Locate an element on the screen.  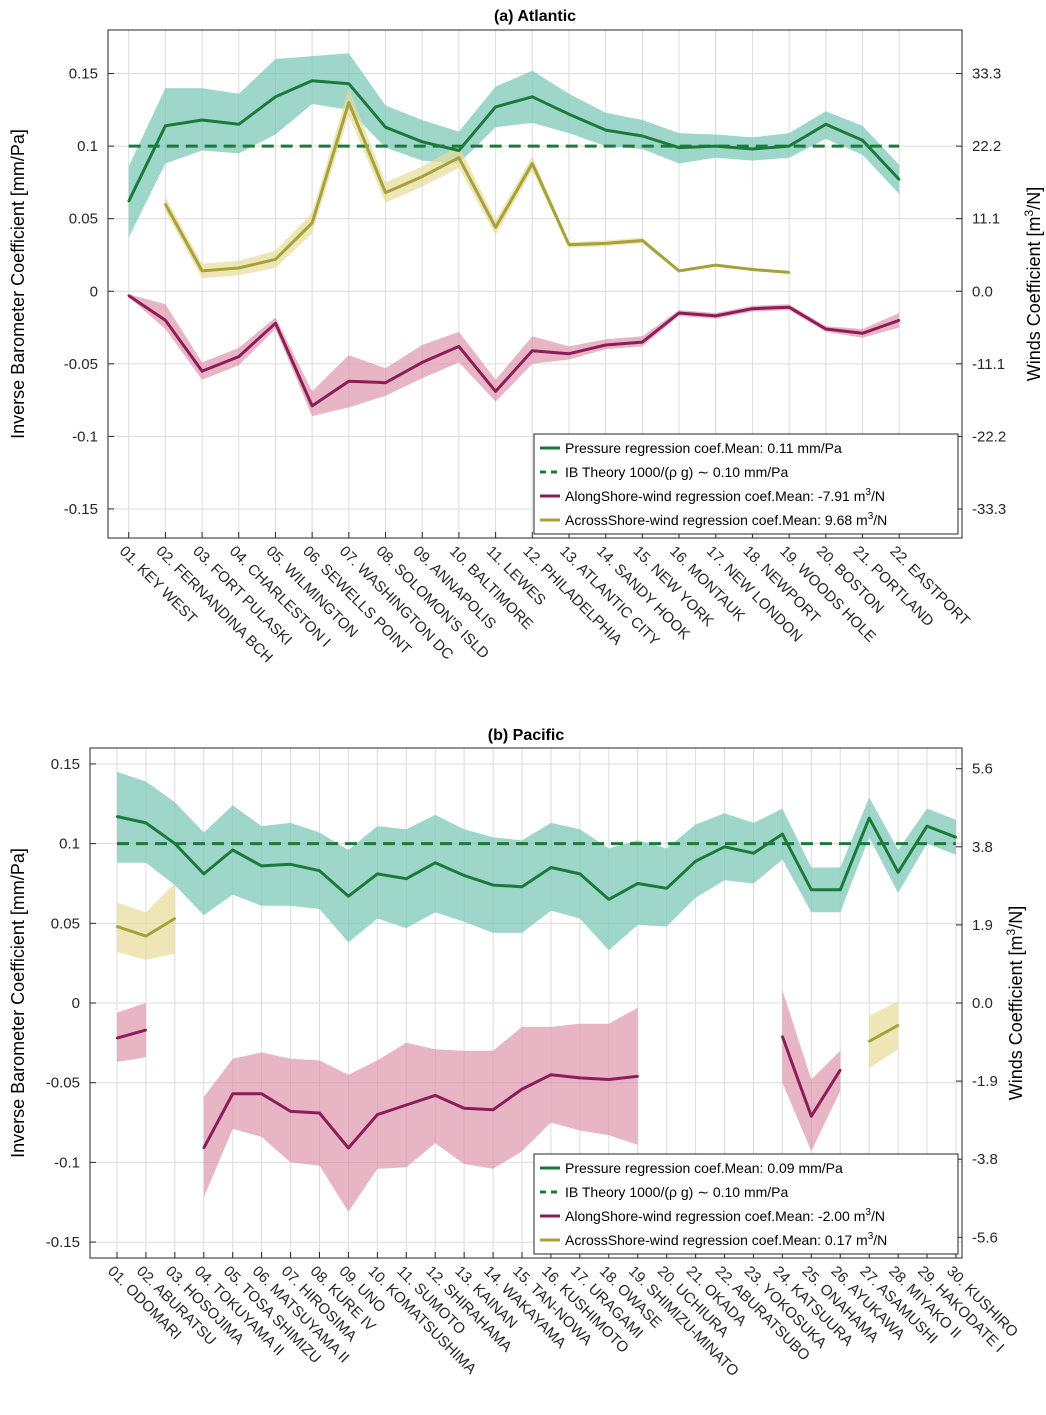
pressure-line is located at coordinates (514, 140).